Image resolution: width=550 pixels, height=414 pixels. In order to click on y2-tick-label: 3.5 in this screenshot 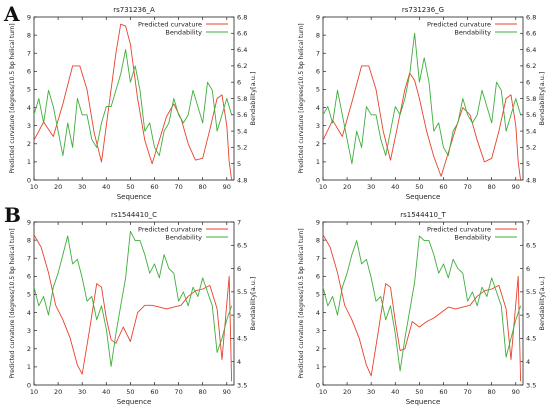, I will do `click(531, 385)`.